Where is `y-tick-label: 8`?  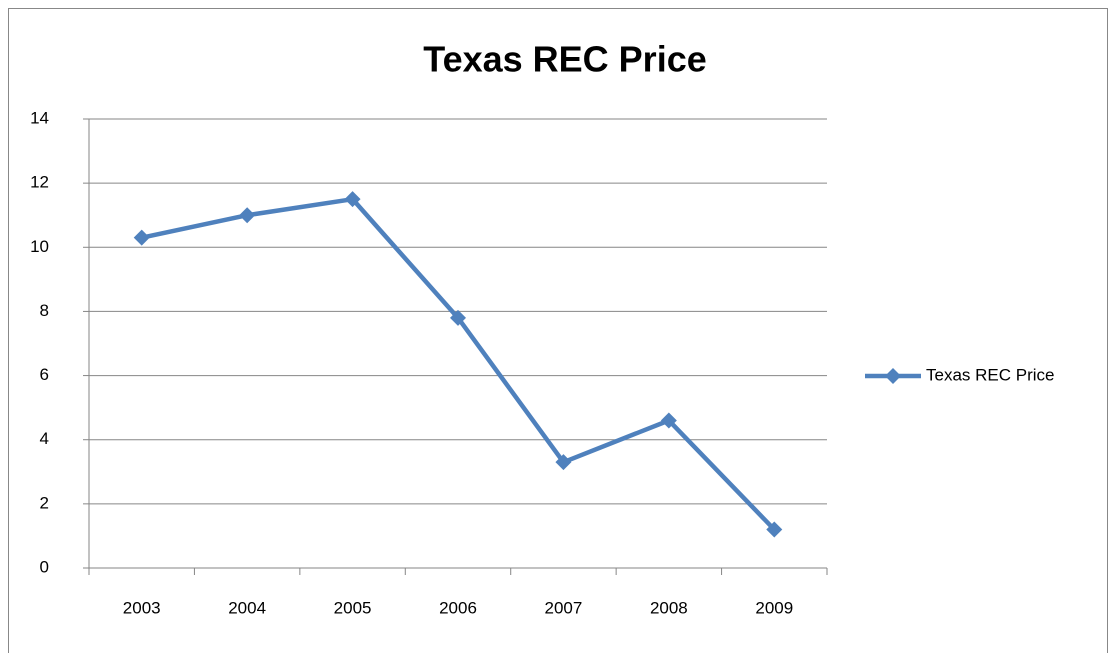
y-tick-label: 8 is located at coordinates (44, 310).